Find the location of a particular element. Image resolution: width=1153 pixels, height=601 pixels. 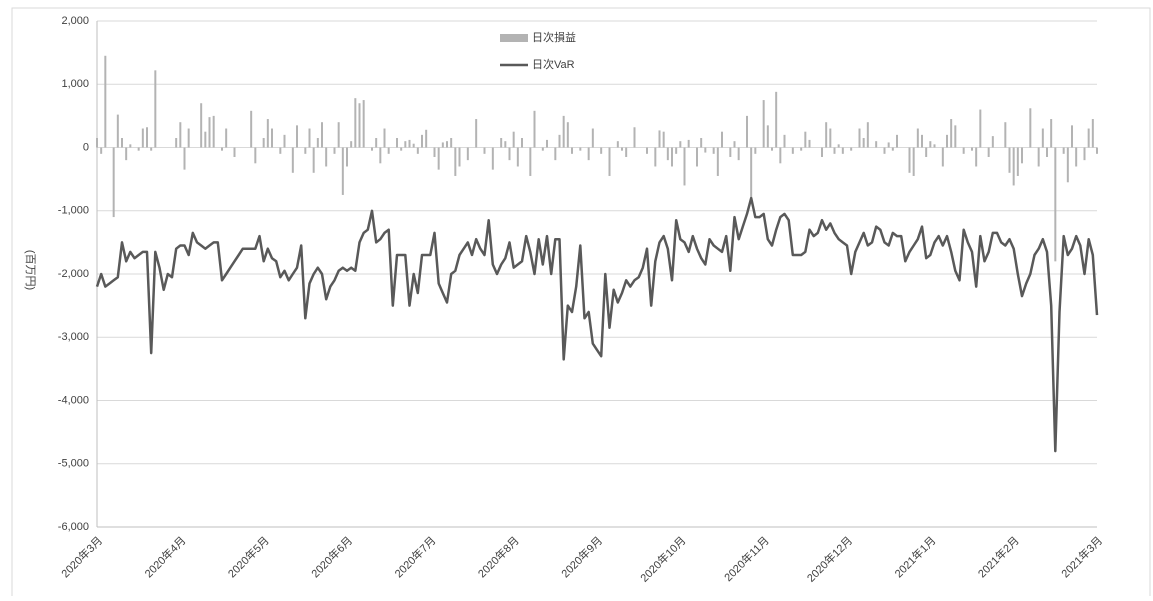

y-tick-label: 0 is located at coordinates (86, 147).